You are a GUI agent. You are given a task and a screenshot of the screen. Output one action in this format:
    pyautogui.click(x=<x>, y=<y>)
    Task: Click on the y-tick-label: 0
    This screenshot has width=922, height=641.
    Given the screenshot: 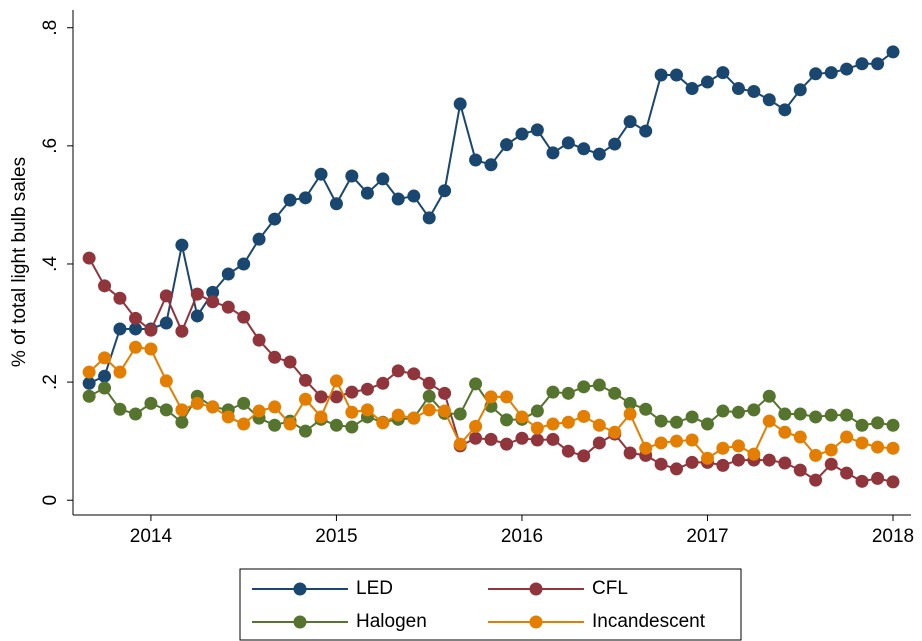 What is the action you would take?
    pyautogui.click(x=50, y=500)
    